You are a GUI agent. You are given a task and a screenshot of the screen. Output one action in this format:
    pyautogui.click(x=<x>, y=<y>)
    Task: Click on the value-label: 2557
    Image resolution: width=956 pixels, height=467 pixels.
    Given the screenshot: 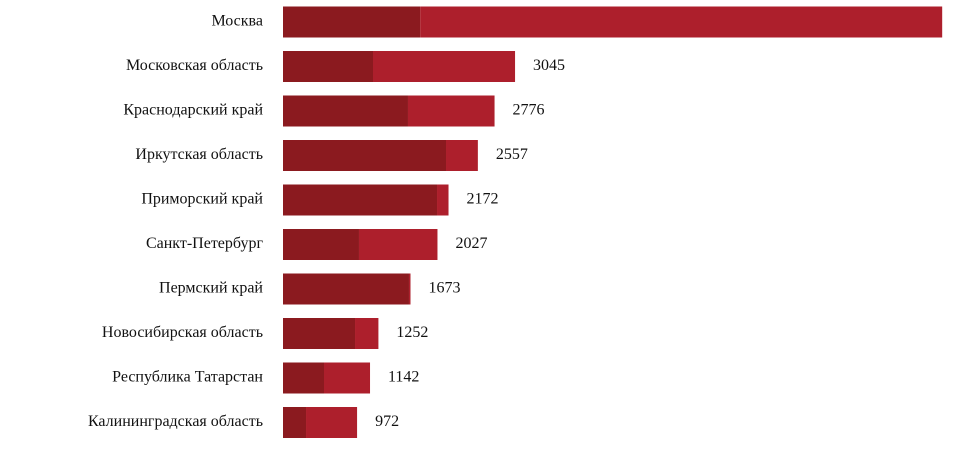 What is the action you would take?
    pyautogui.click(x=512, y=154)
    